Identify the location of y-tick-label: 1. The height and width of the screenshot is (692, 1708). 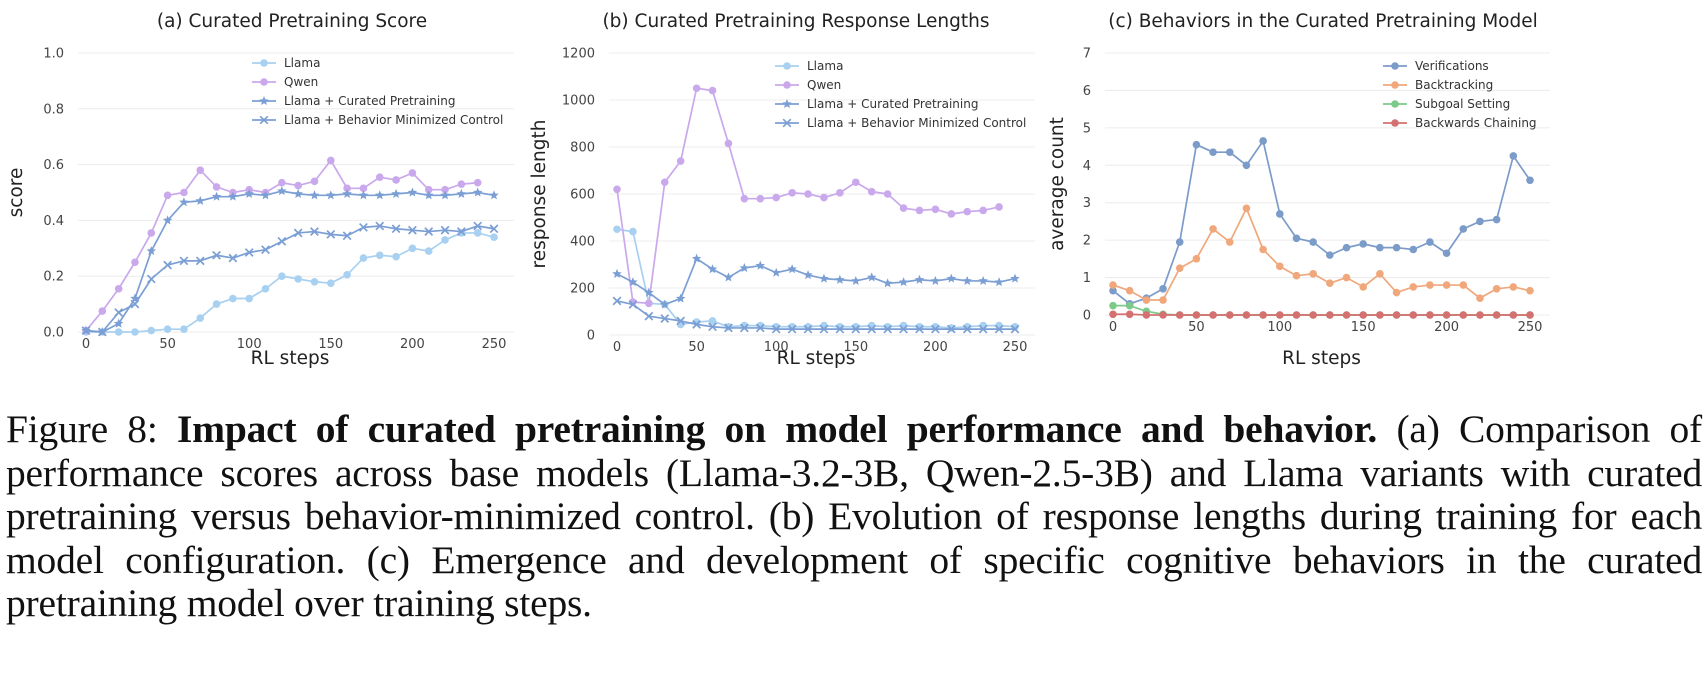
(1087, 278).